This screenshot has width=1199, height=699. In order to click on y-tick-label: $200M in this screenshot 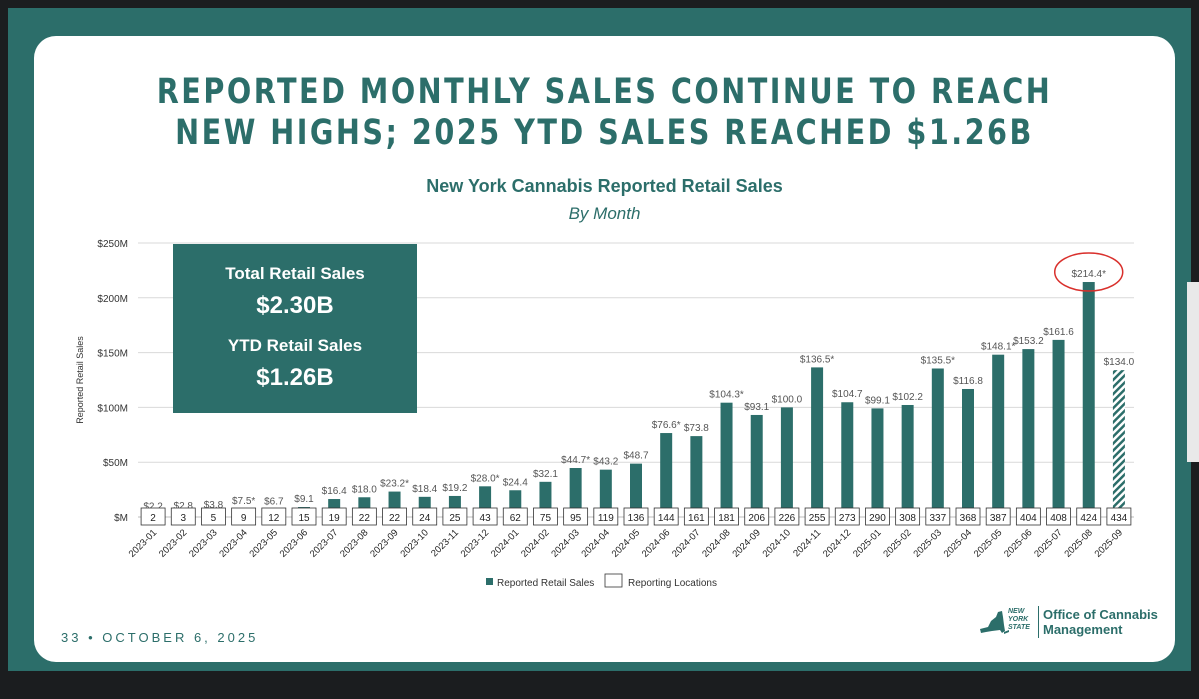, I will do `click(112, 299)`.